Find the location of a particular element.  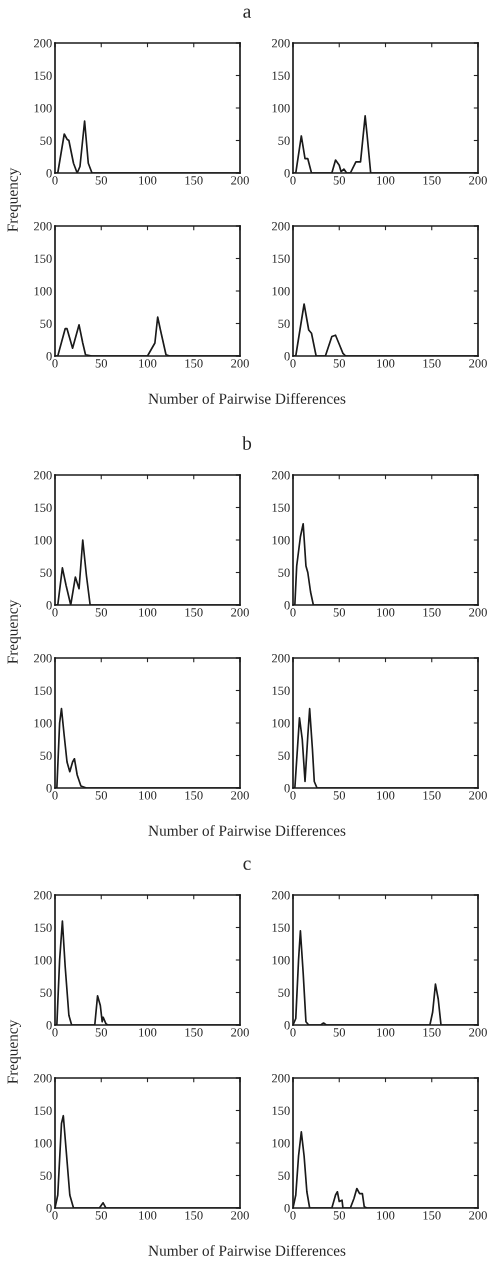

chart-title: b is located at coordinates (247, 443).